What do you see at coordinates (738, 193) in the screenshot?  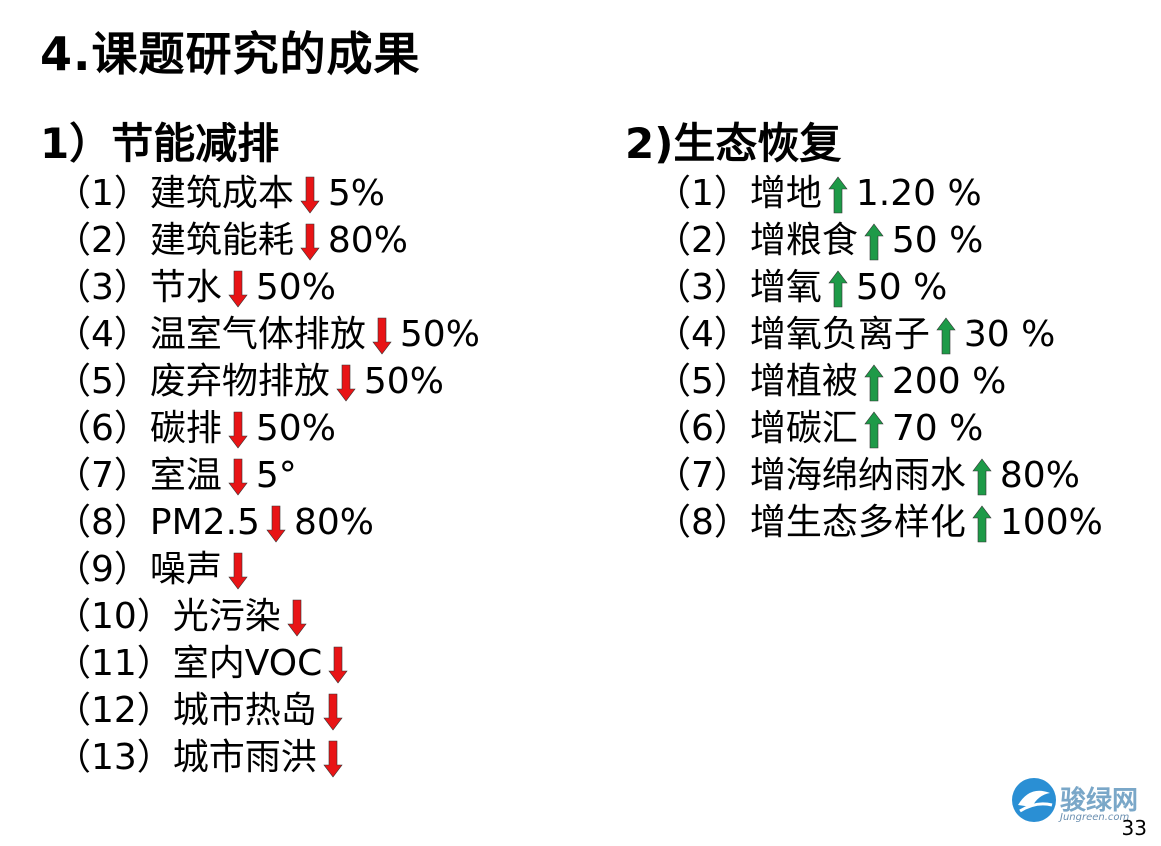 I see `item-label: （1）增地` at bounding box center [738, 193].